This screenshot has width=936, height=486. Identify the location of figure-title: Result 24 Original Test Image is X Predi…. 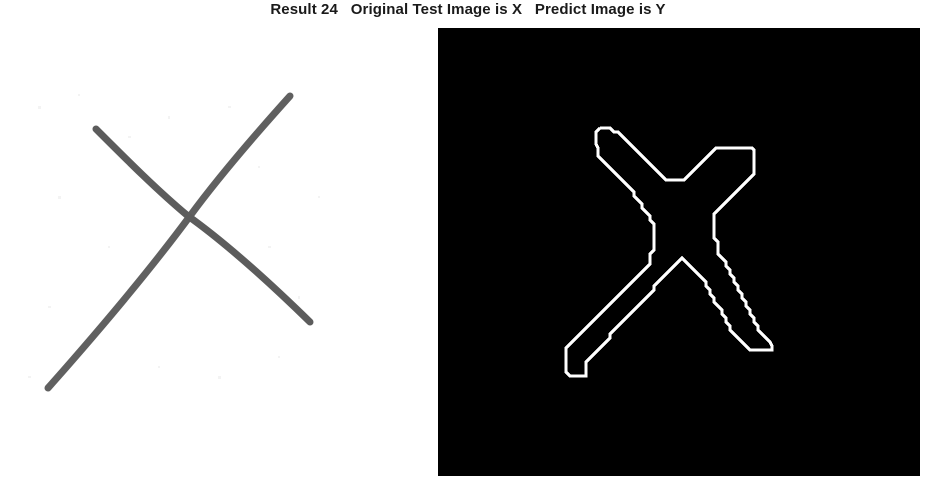
(468, 9).